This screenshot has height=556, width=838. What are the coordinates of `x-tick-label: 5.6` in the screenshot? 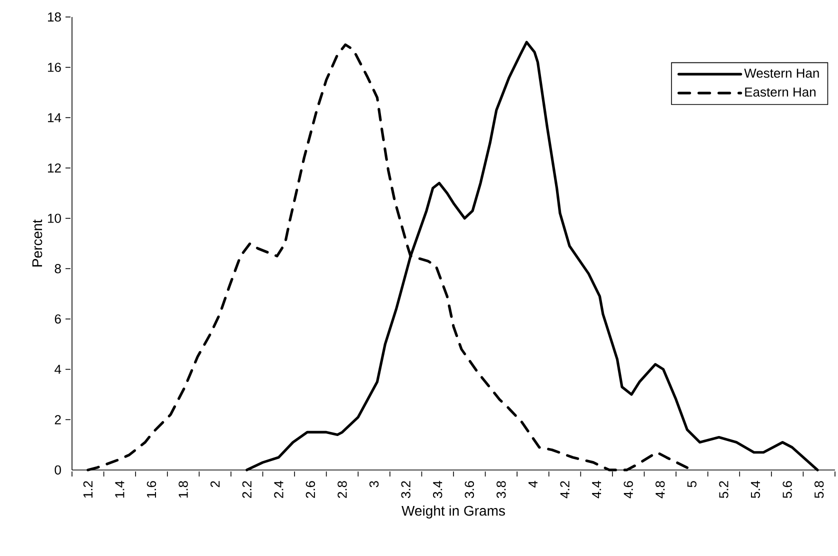 It's located at (787, 489).